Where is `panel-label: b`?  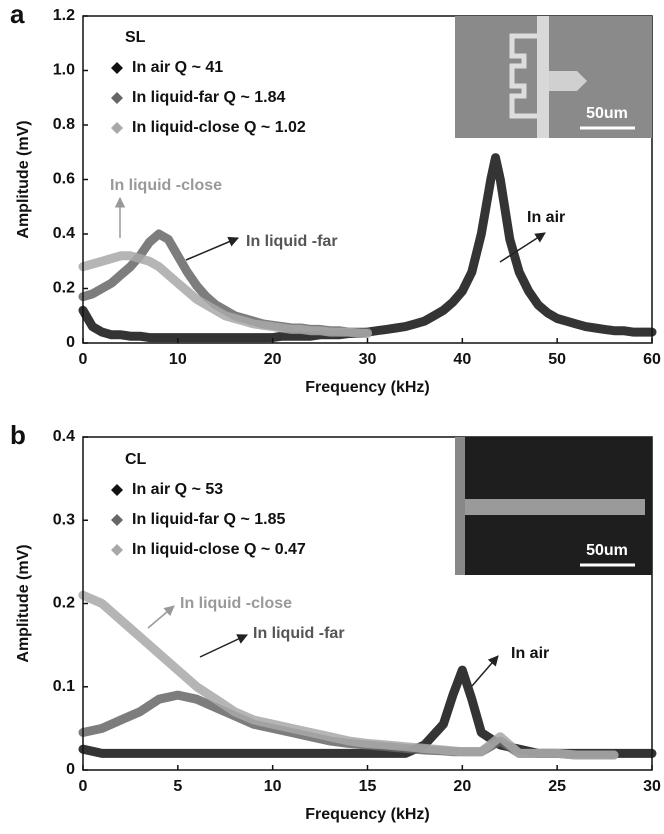
panel-label: b is located at coordinates (18, 435).